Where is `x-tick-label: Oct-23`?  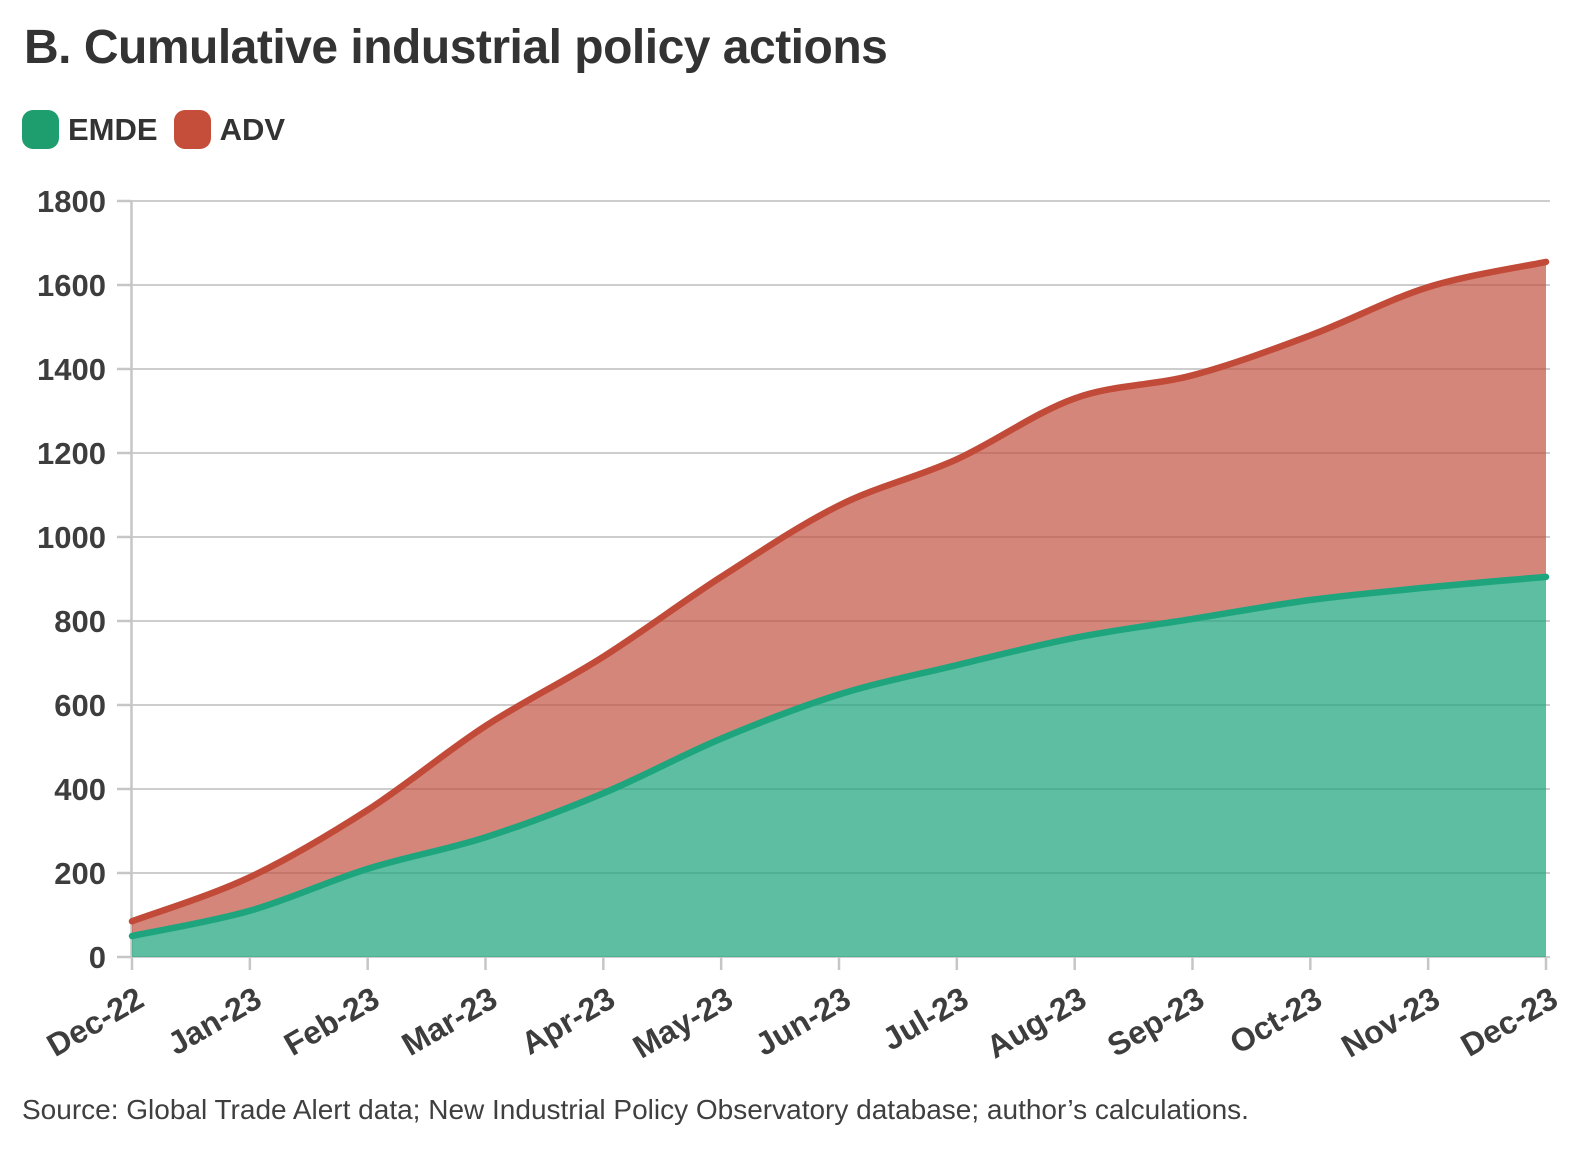 x-tick-label: Oct-23 is located at coordinates (1276, 1020).